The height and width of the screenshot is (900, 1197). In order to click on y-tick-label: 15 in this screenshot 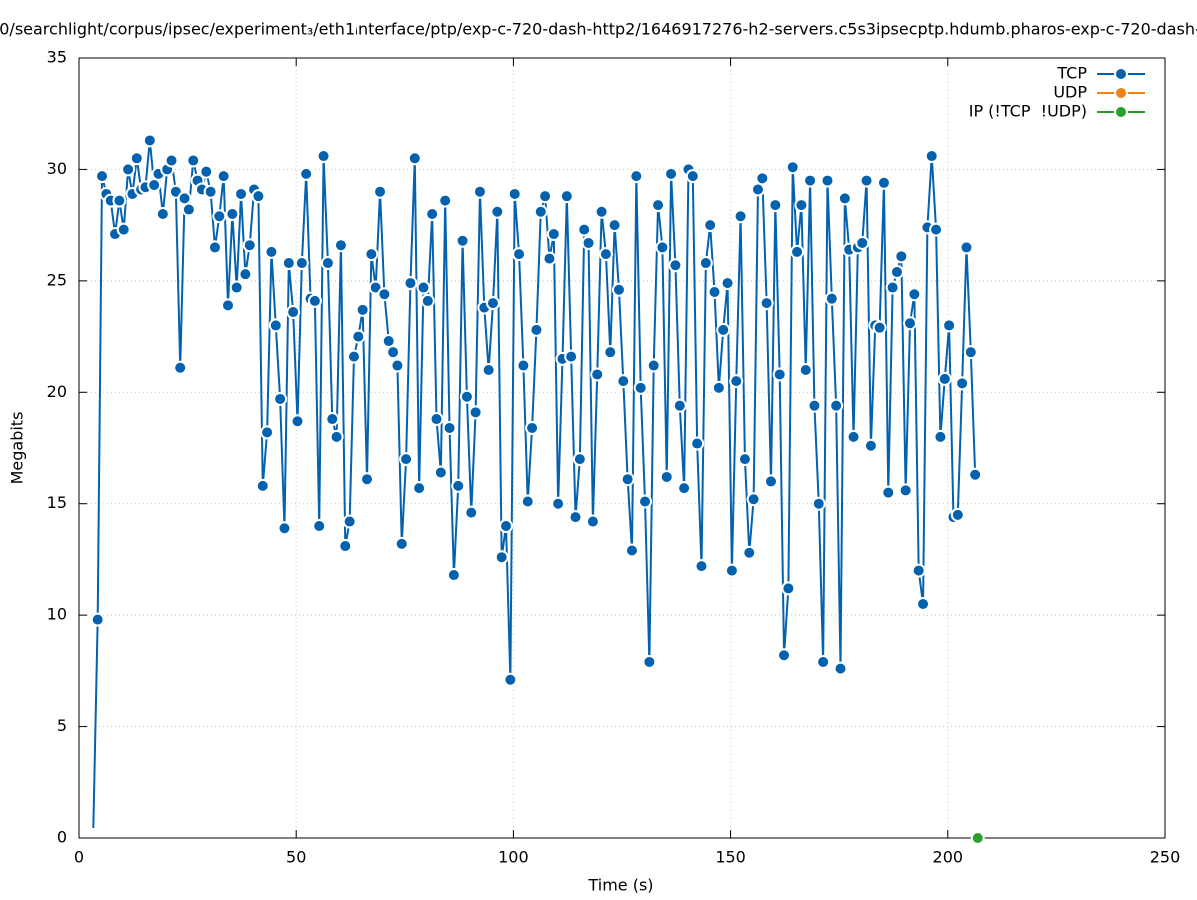, I will do `click(57, 502)`.